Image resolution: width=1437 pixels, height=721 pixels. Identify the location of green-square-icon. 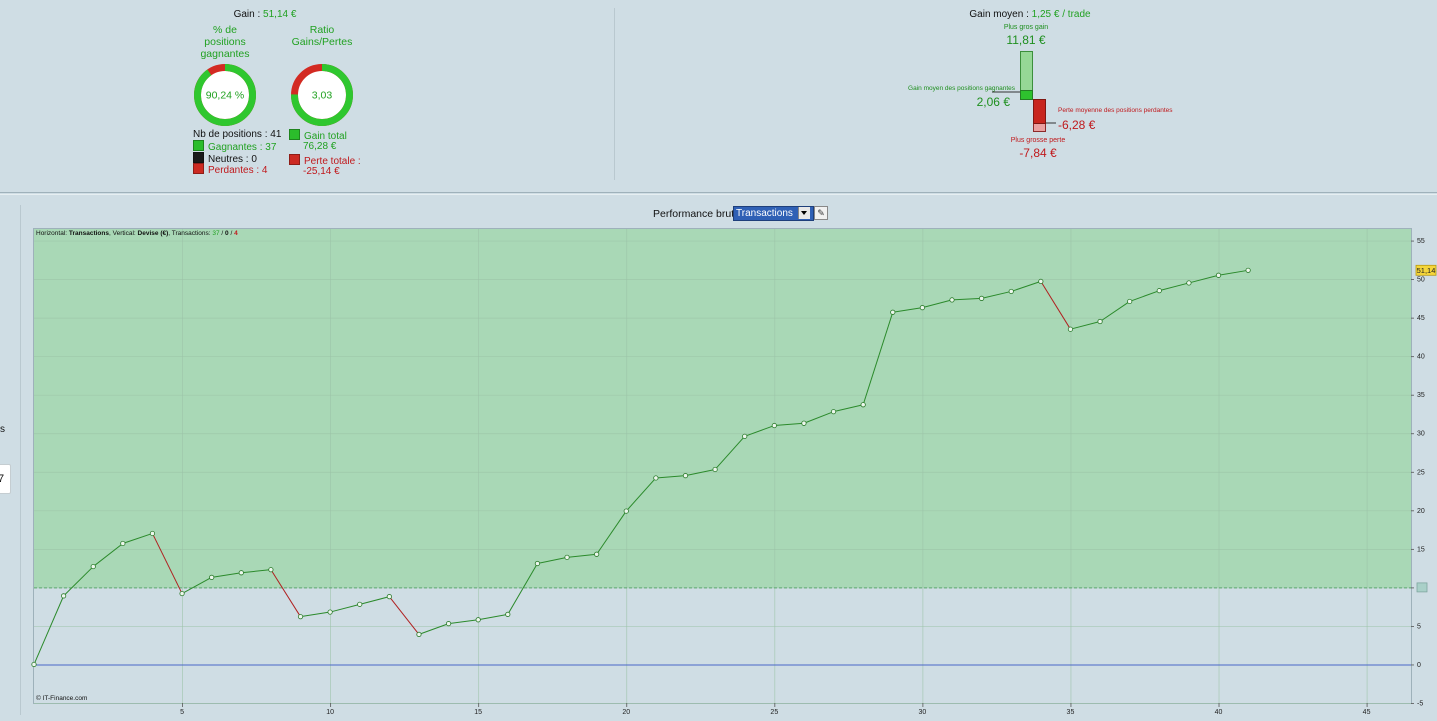
(294, 134).